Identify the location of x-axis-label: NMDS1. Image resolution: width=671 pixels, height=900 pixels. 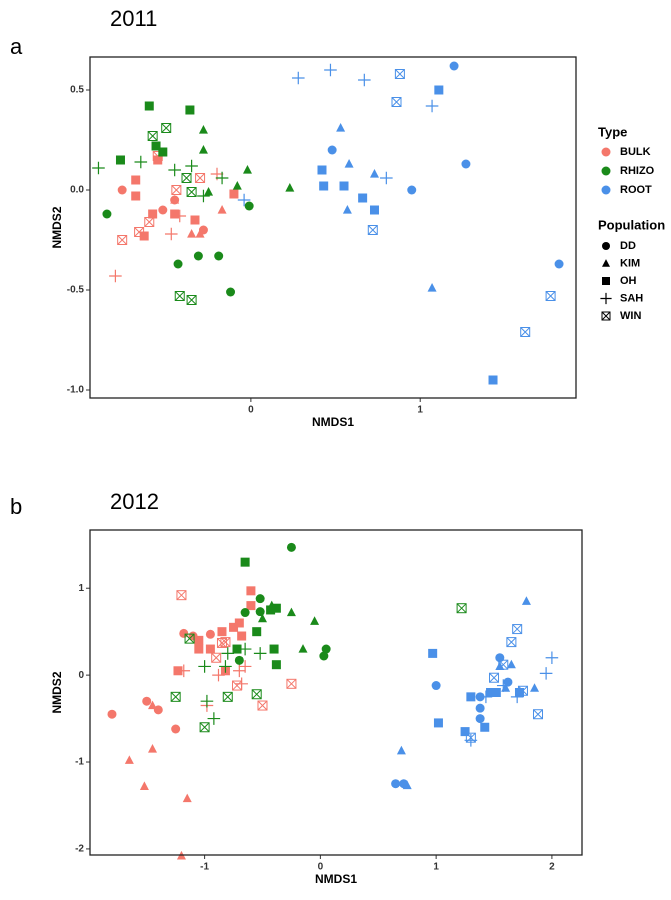
(336, 879).